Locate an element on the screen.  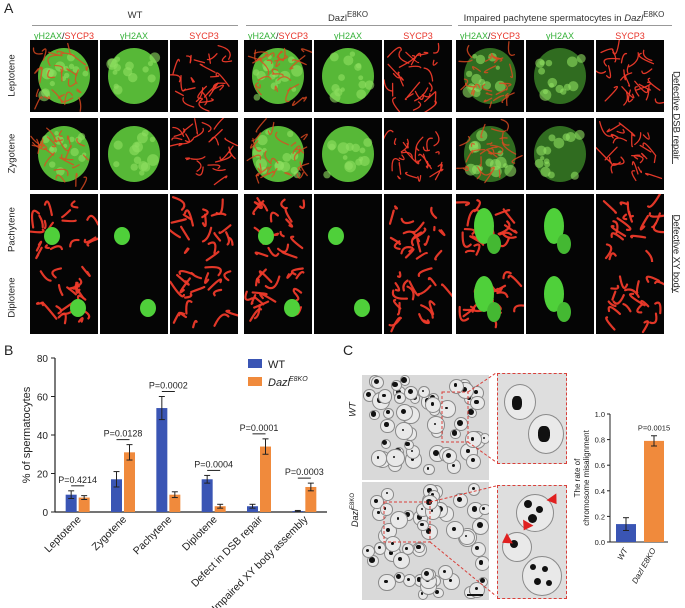
group-title-dazl: DazlE8KO is located at coordinates (348, 17).